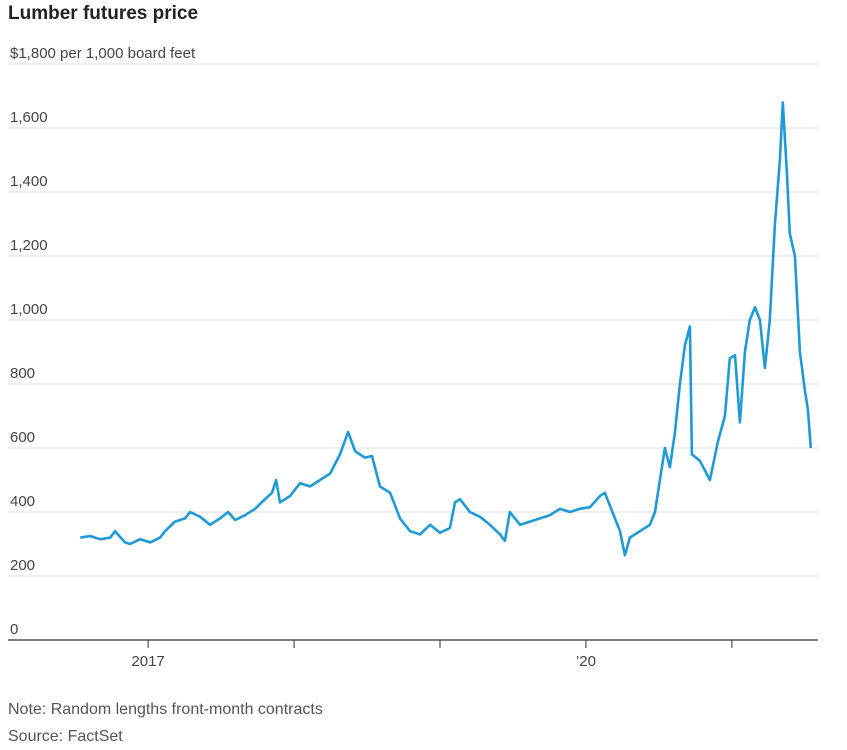 This screenshot has height=750, width=847. What do you see at coordinates (586, 661) in the screenshot?
I see `x-tick-label: ’20` at bounding box center [586, 661].